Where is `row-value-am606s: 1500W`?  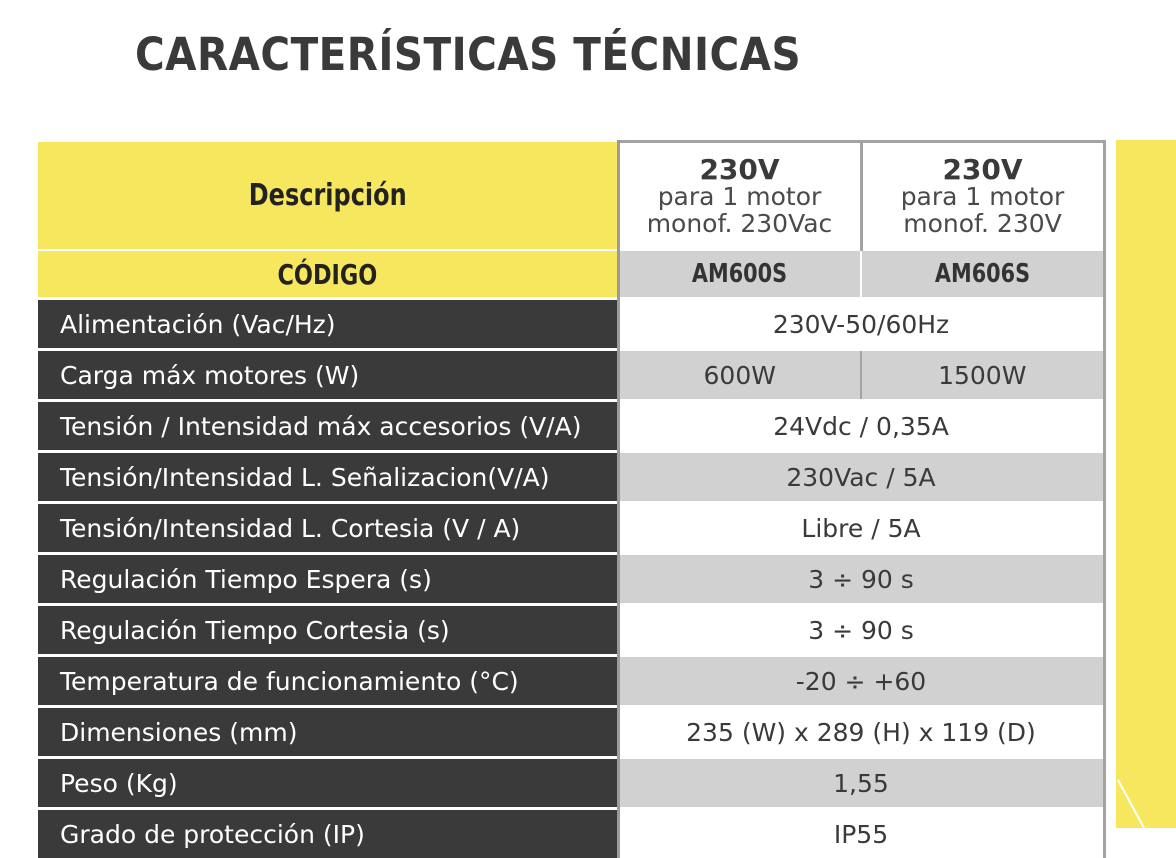
row-value-am606s: 1500W is located at coordinates (982, 375).